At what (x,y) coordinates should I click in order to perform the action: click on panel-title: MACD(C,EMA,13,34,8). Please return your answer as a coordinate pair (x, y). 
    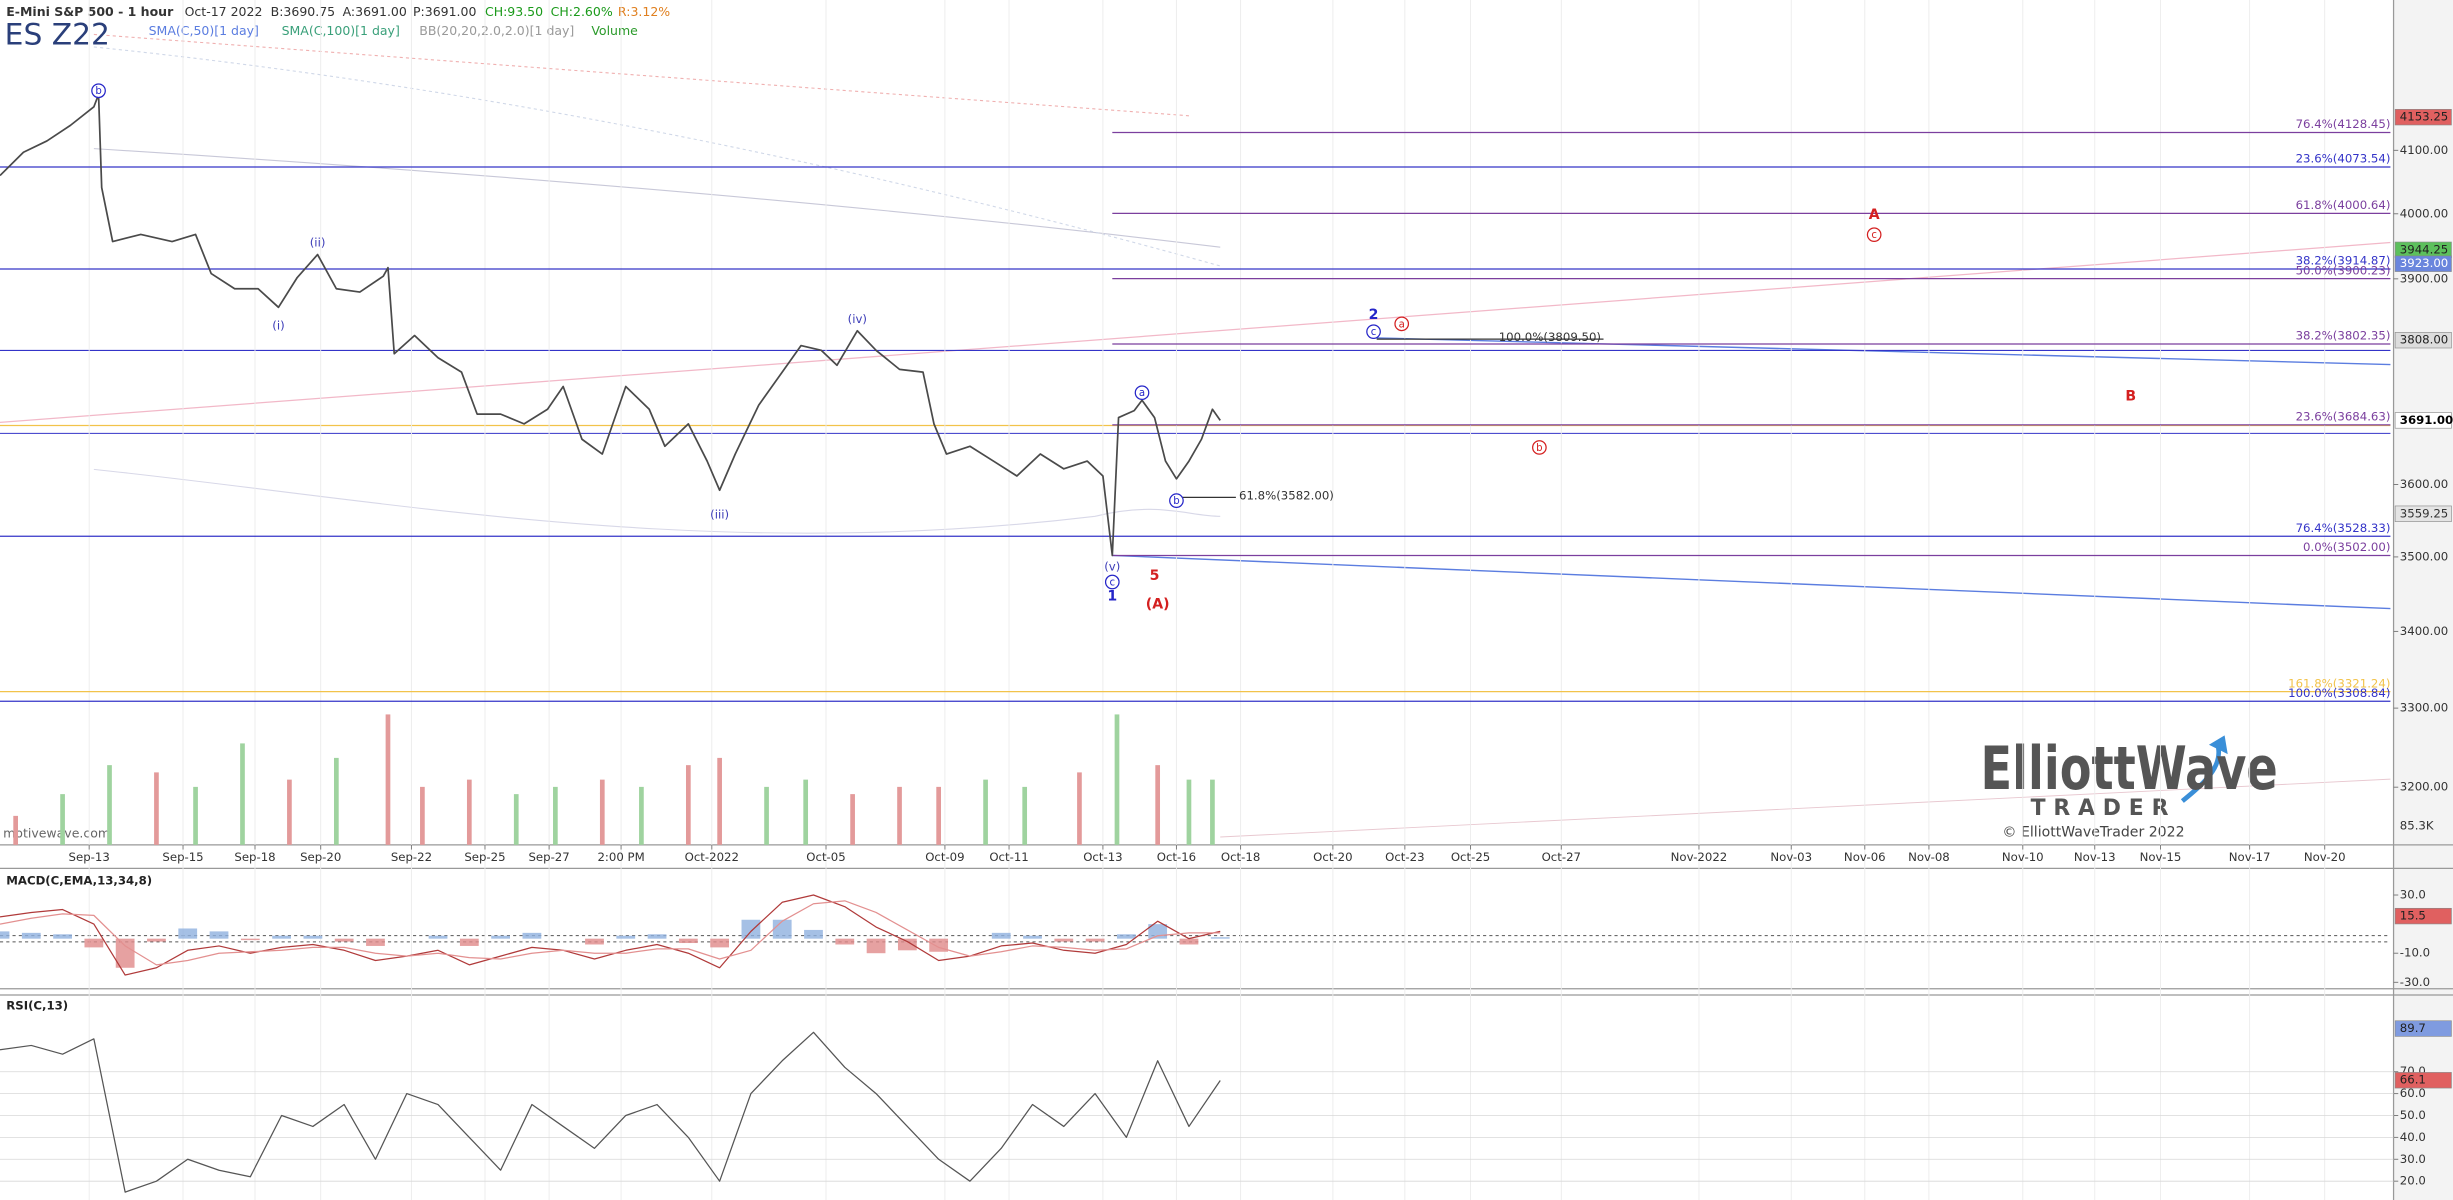
    Looking at the image, I should click on (79, 880).